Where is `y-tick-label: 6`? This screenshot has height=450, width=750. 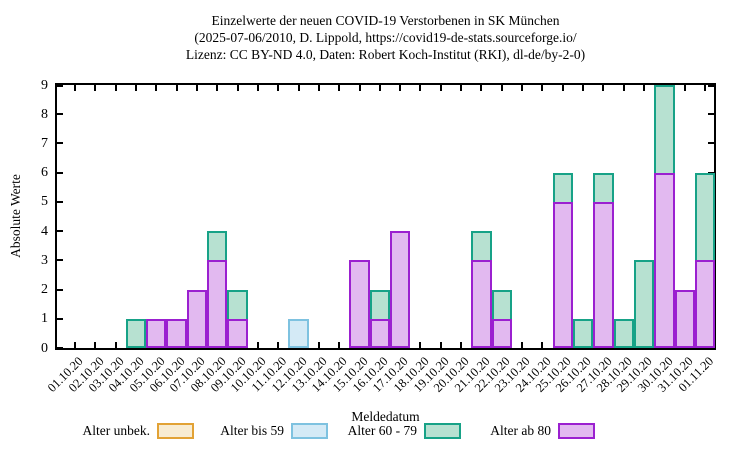 y-tick-label: 6 is located at coordinates (44, 173).